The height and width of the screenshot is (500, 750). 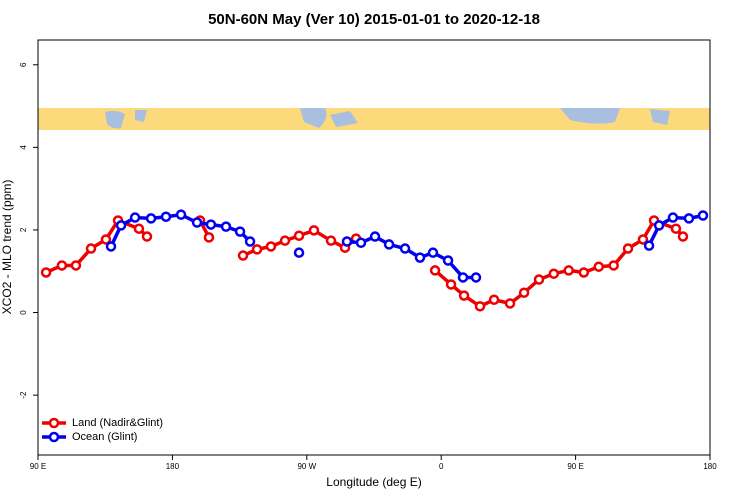 What do you see at coordinates (373, 482) in the screenshot?
I see `x-axis-label: Longitude (deg E)` at bounding box center [373, 482].